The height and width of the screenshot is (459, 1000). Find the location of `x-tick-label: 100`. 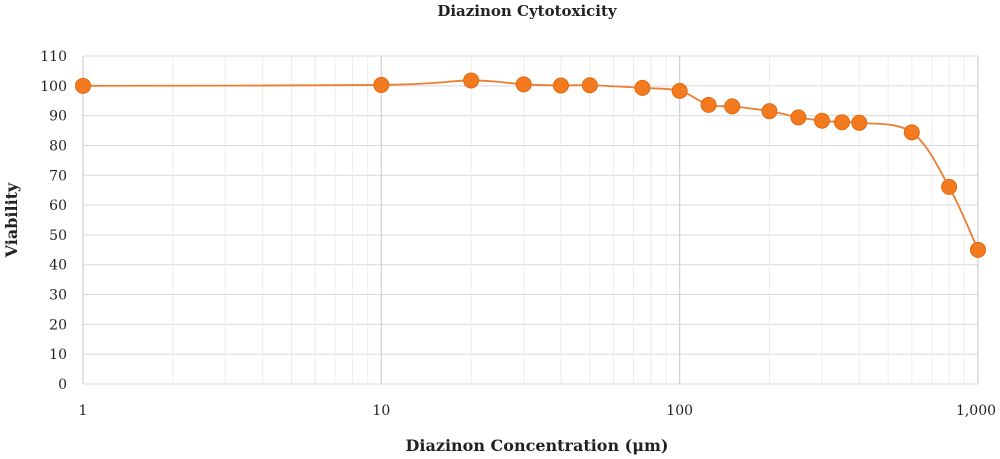

x-tick-label: 100 is located at coordinates (679, 411).